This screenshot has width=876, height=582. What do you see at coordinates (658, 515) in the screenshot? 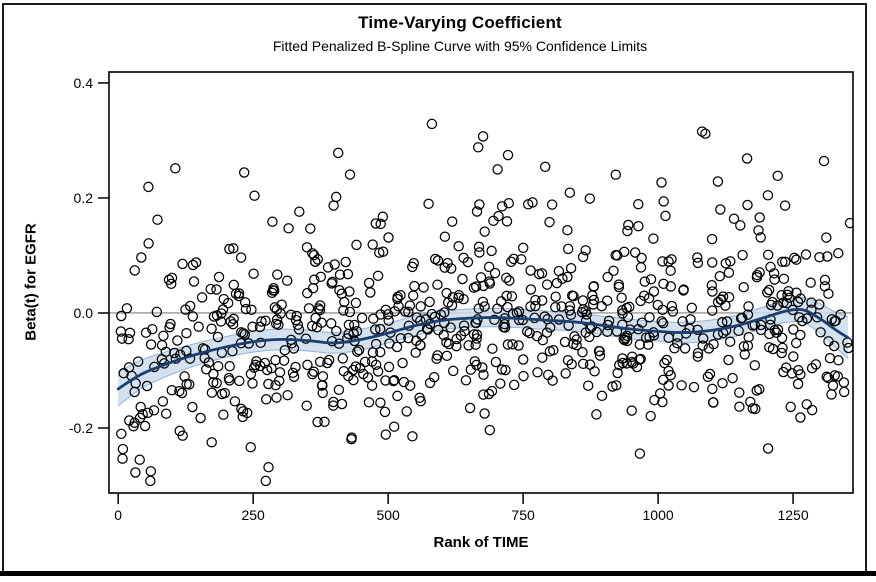
I see `x-tick-label: 1000` at bounding box center [658, 515].